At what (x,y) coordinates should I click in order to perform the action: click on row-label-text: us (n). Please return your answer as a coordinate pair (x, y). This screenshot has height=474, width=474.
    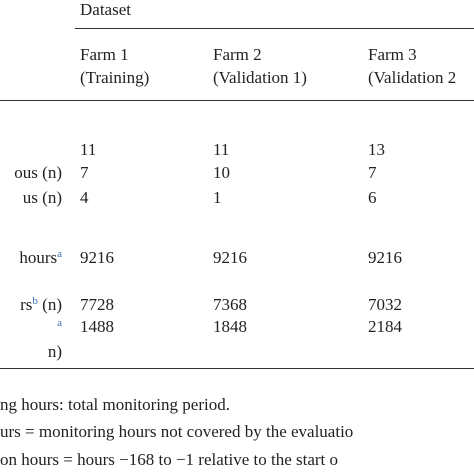
    Looking at the image, I should click on (42, 197).